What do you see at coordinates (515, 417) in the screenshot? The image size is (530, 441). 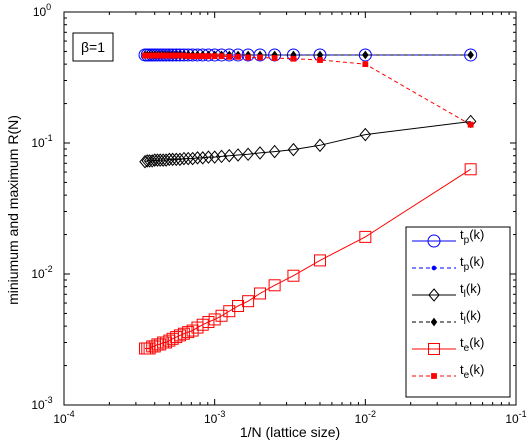 I see `x-tick-label: 10⁻¹` at bounding box center [515, 417].